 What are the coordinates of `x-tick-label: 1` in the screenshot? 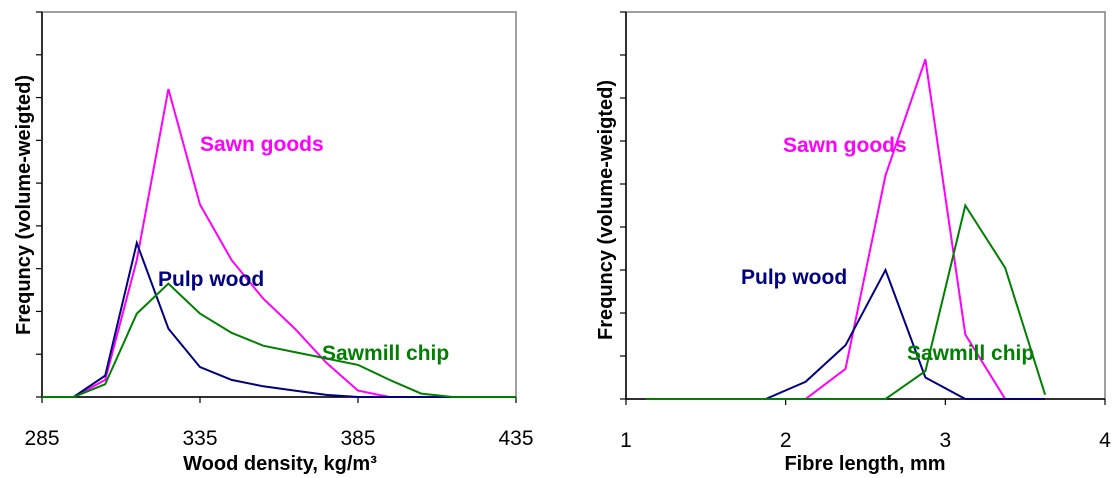 It's located at (626, 440).